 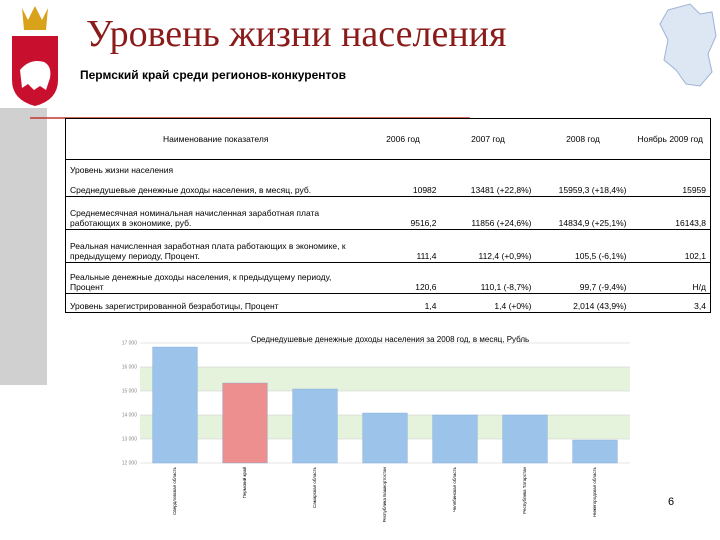 What do you see at coordinates (488, 139) in the screenshot?
I see `header-cell: 2007 год` at bounding box center [488, 139].